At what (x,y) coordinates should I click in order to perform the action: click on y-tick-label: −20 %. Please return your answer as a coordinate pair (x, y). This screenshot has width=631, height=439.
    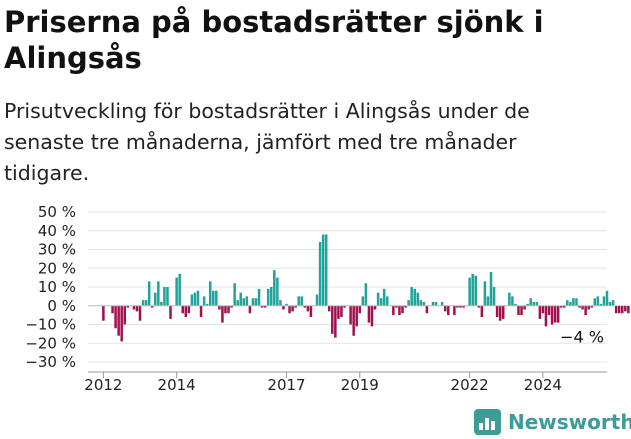
    Looking at the image, I should click on (50, 343).